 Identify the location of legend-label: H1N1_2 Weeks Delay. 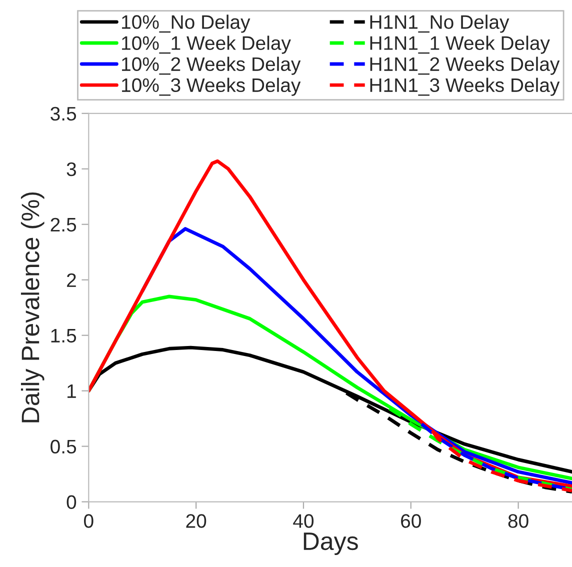
(465, 65).